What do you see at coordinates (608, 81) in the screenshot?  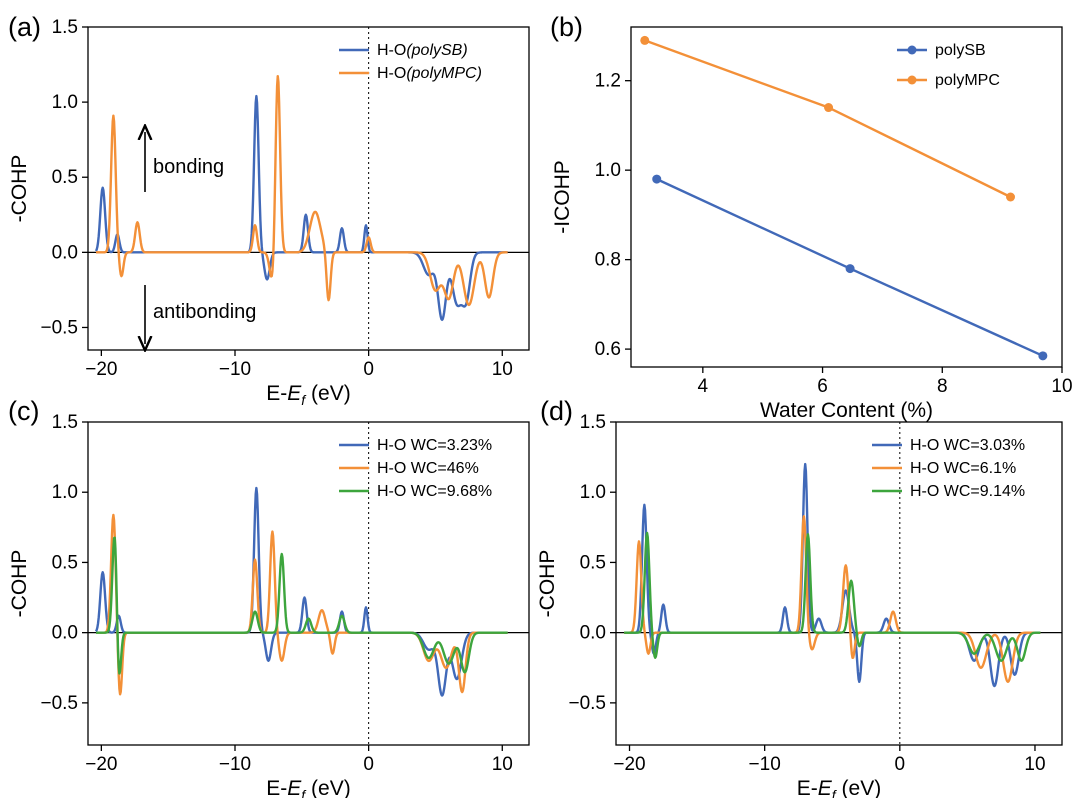 I see `y-tick-label: 1.2` at bounding box center [608, 81].